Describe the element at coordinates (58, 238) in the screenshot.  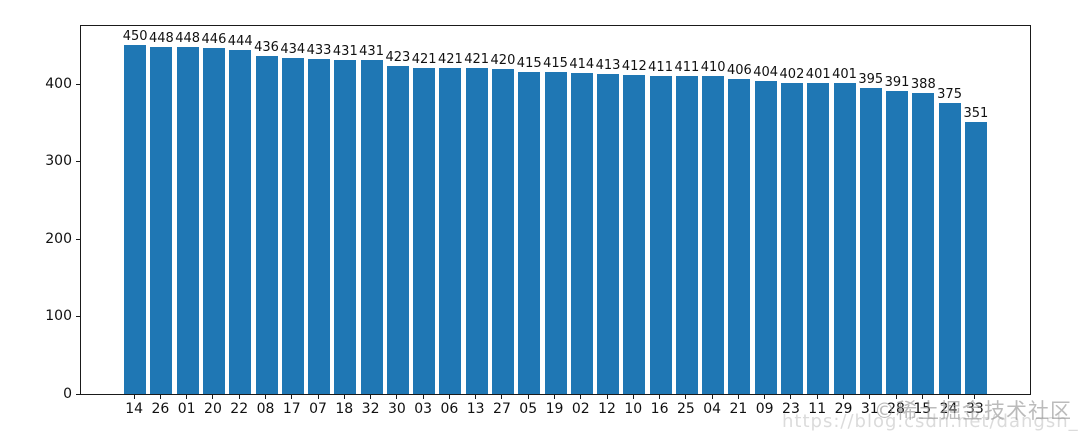
I see `y-tick-label: 200` at that location.